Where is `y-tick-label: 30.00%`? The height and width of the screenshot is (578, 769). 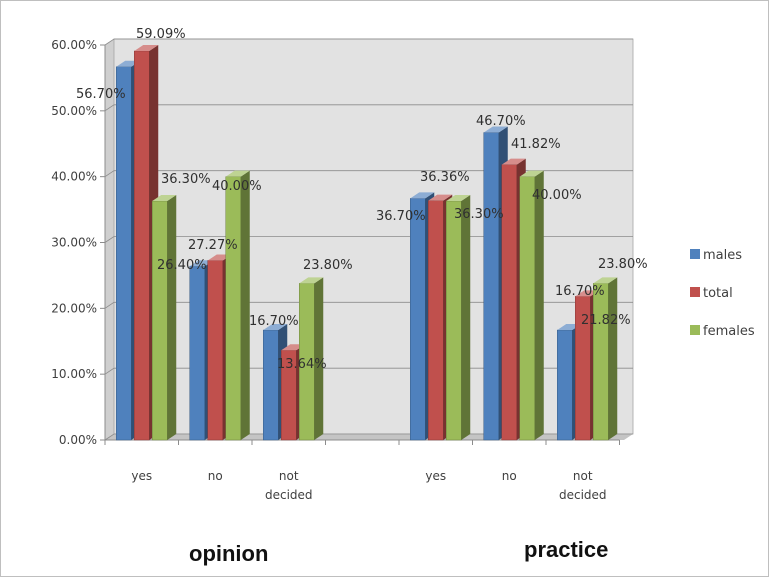 y-tick-label: 30.00% is located at coordinates (74, 243).